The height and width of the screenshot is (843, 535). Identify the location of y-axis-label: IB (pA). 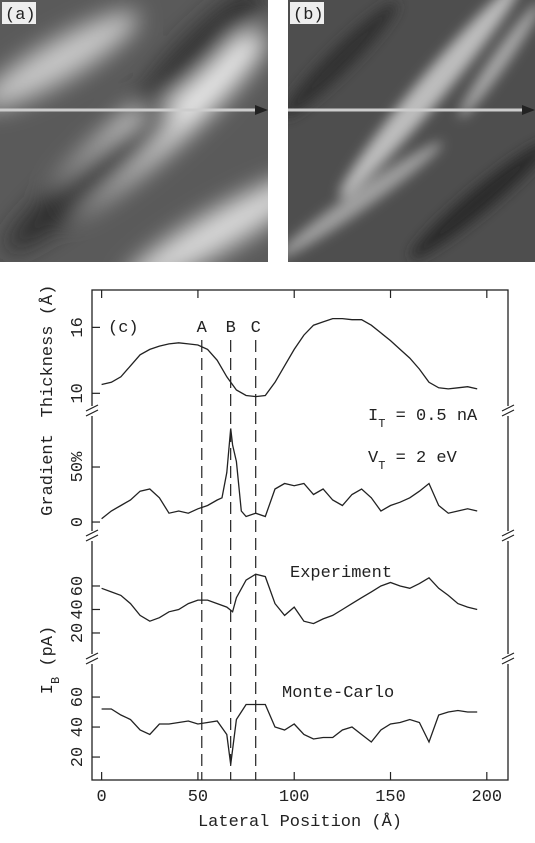
(51, 660).